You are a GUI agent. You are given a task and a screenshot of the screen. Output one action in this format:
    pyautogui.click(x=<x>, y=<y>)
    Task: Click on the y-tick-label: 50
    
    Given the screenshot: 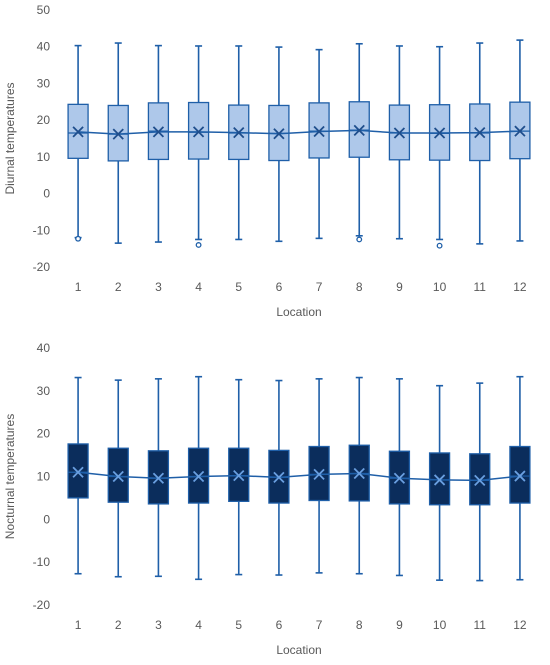 What is the action you would take?
    pyautogui.click(x=44, y=10)
    